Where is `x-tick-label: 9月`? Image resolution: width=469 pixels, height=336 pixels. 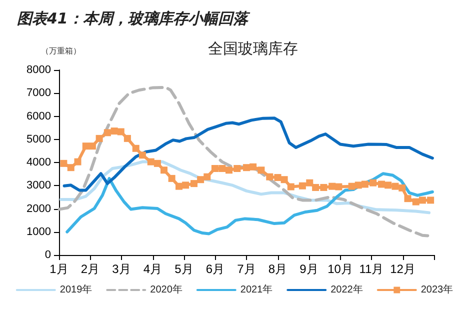 x-tick-label: 9月 is located at coordinates (309, 269).